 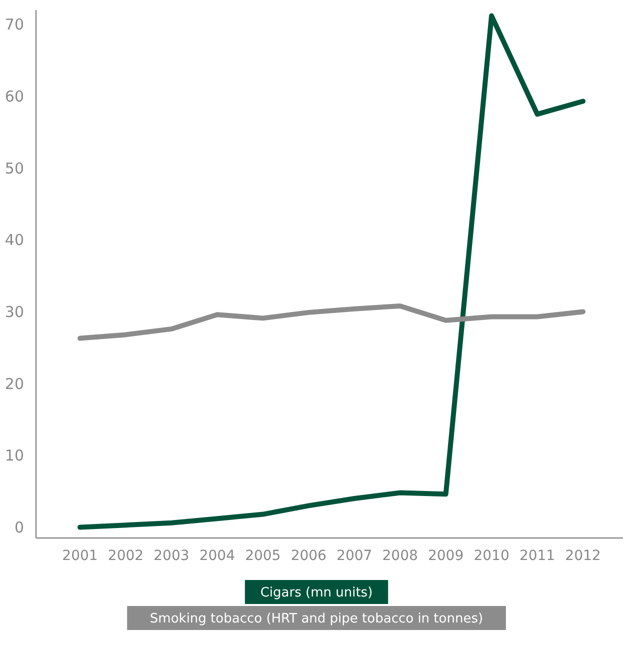 What do you see at coordinates (126, 556) in the screenshot?
I see `x-tick-label: 2002` at bounding box center [126, 556].